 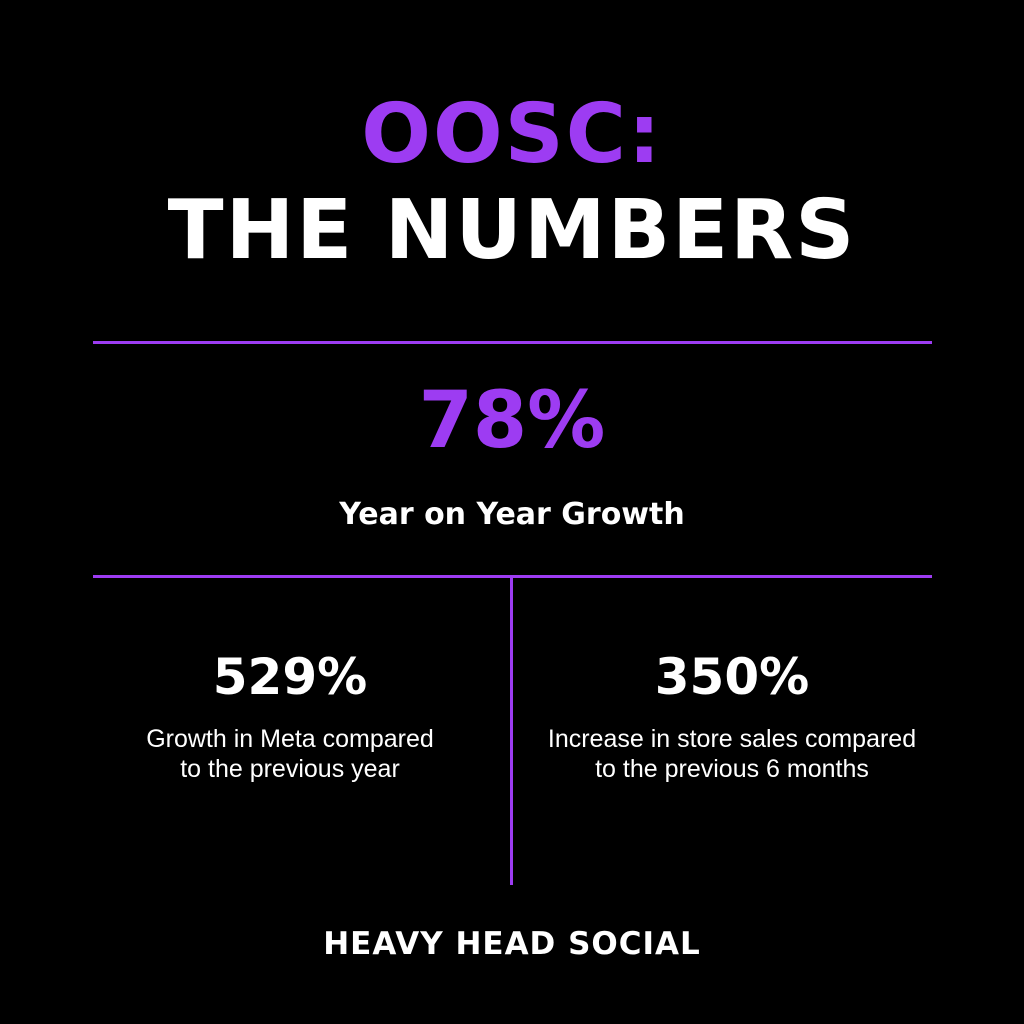 I want to click on stat-caption-line: Growth in Meta compared, so click(x=290, y=739).